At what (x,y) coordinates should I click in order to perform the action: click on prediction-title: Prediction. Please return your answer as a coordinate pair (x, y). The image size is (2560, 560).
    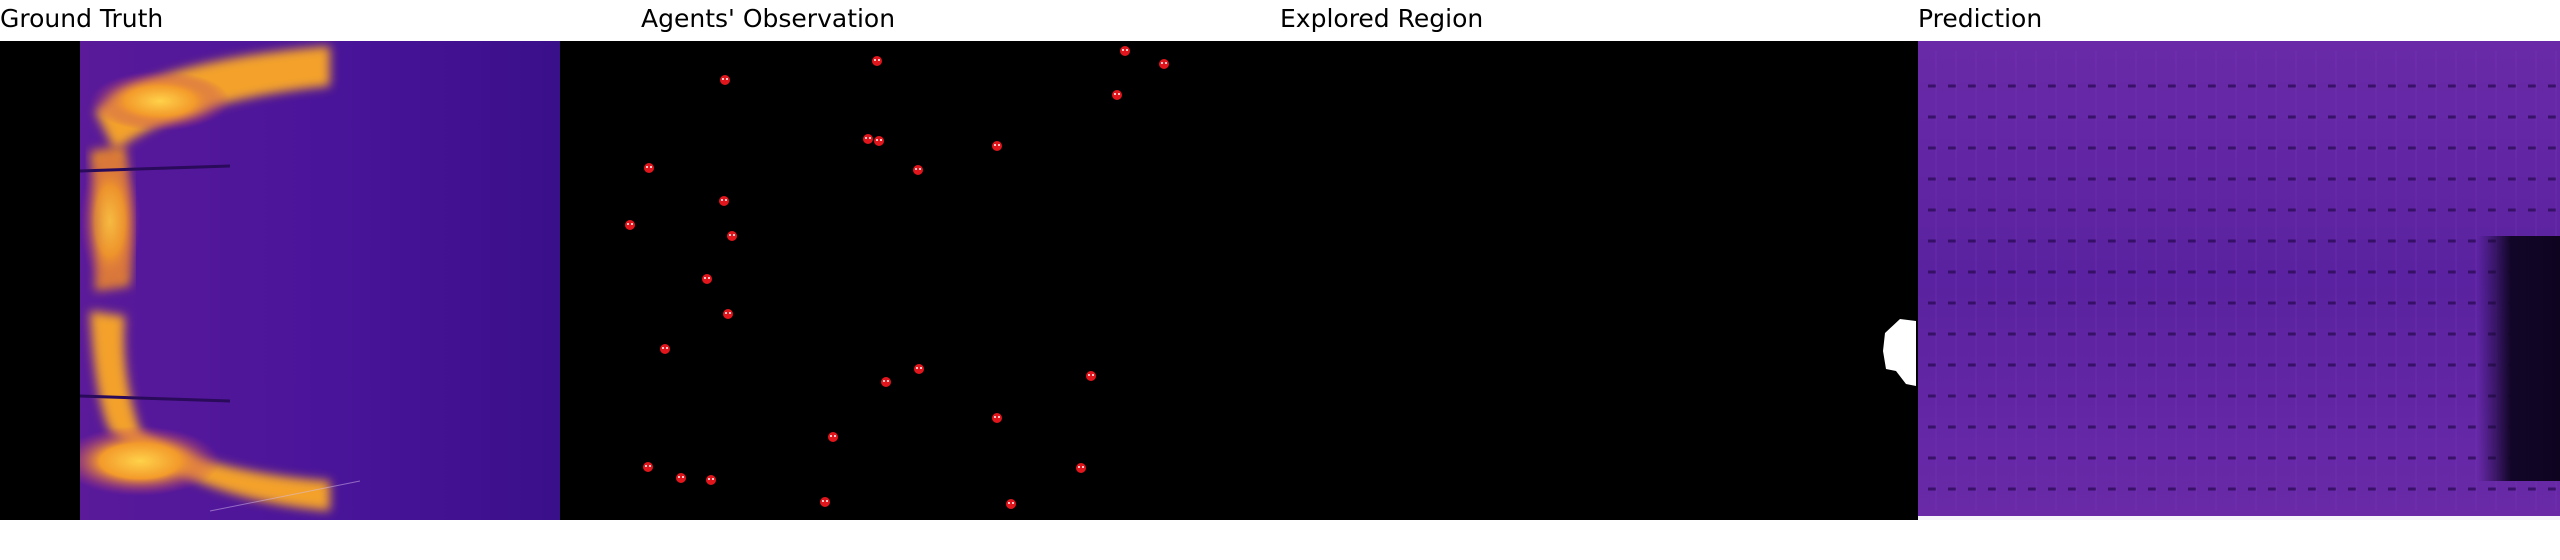
    Looking at the image, I should click on (1980, 18).